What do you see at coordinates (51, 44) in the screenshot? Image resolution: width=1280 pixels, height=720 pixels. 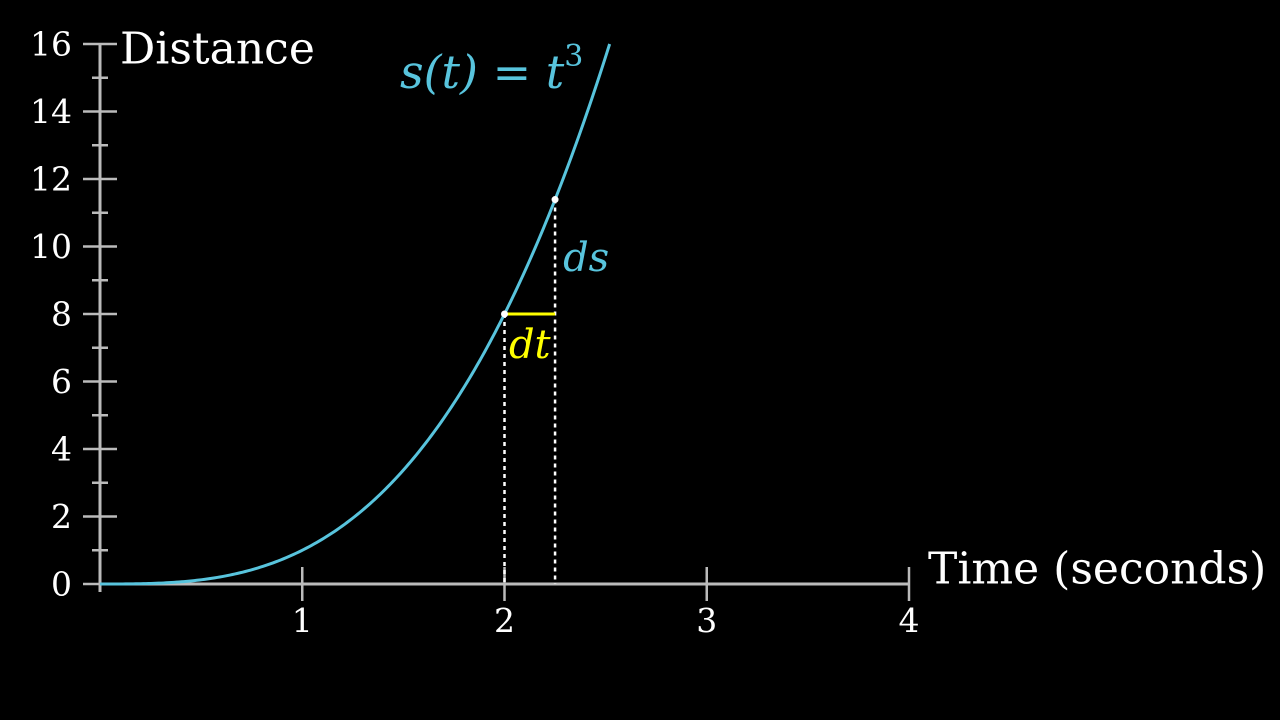 I see `y-tick-label: 16` at bounding box center [51, 44].